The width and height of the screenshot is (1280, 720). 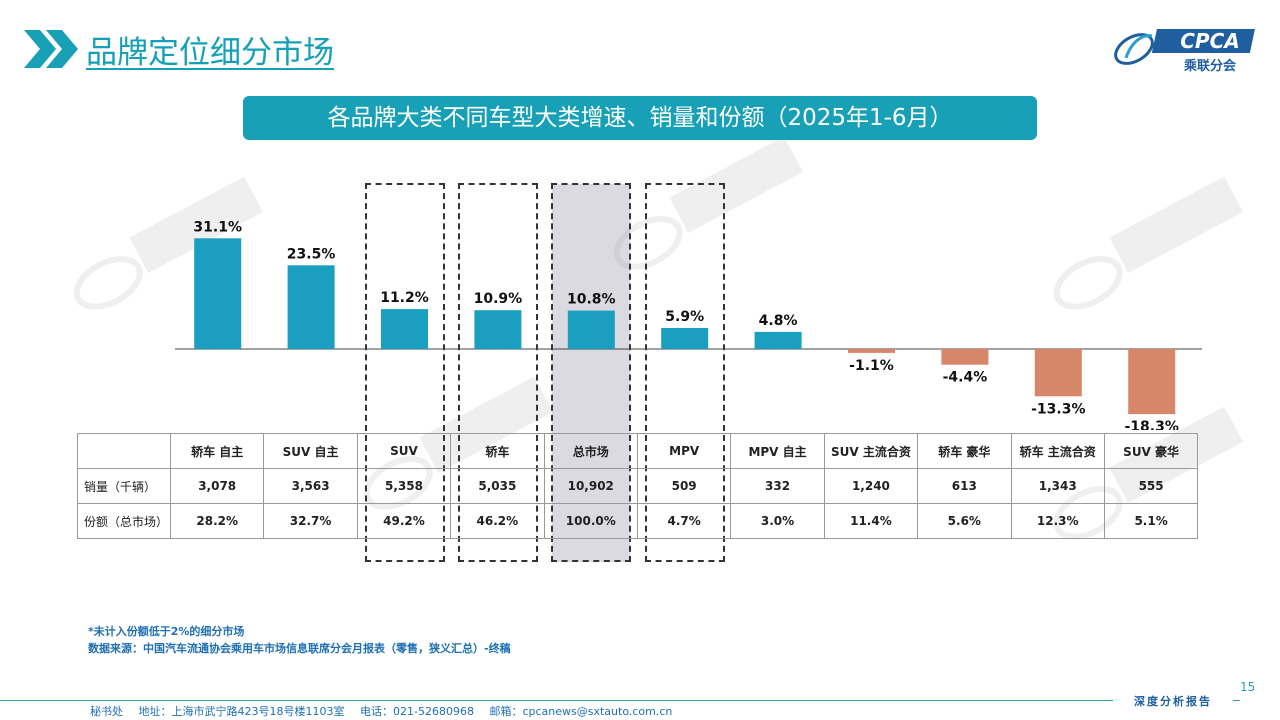 What do you see at coordinates (581, 711) in the screenshot?
I see `footer-email: 邮箱：cpcanews@sxtauto.com.cn` at bounding box center [581, 711].